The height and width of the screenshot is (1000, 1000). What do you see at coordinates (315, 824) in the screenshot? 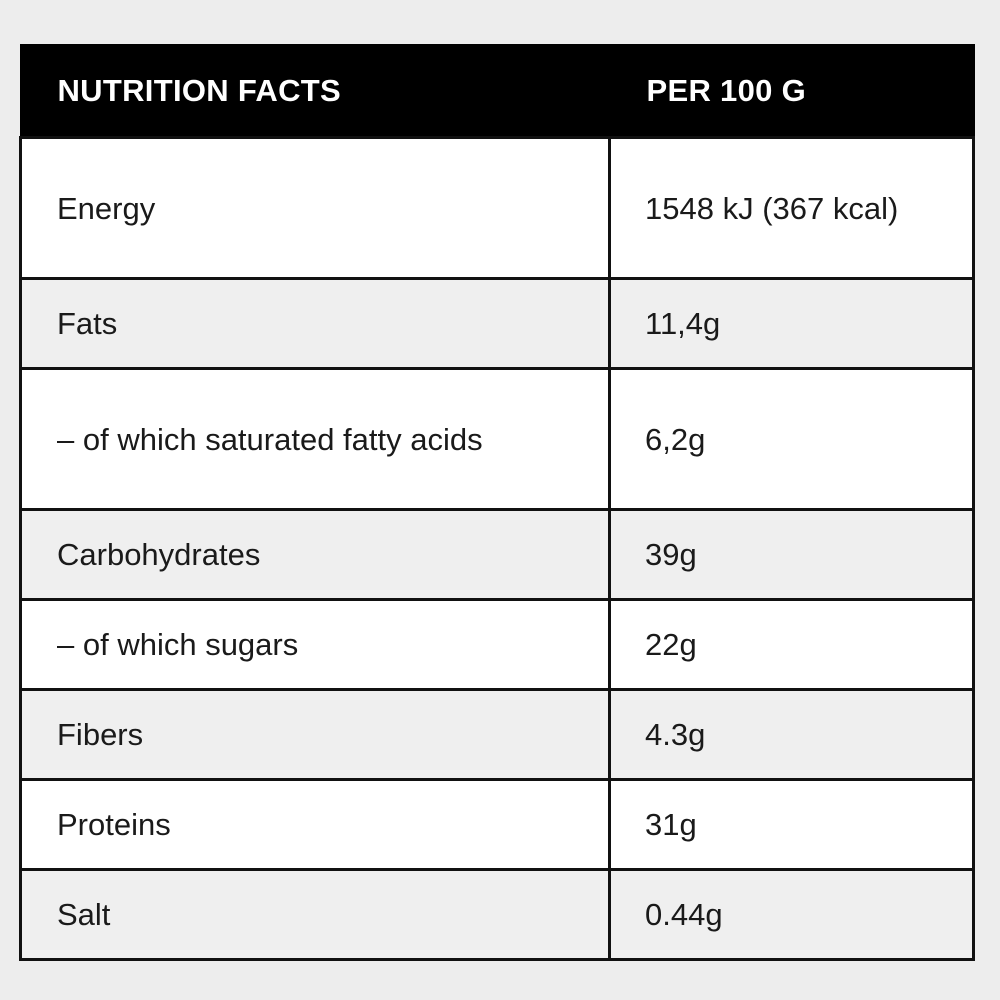
I see `nutrient-name: Proteins` at bounding box center [315, 824].